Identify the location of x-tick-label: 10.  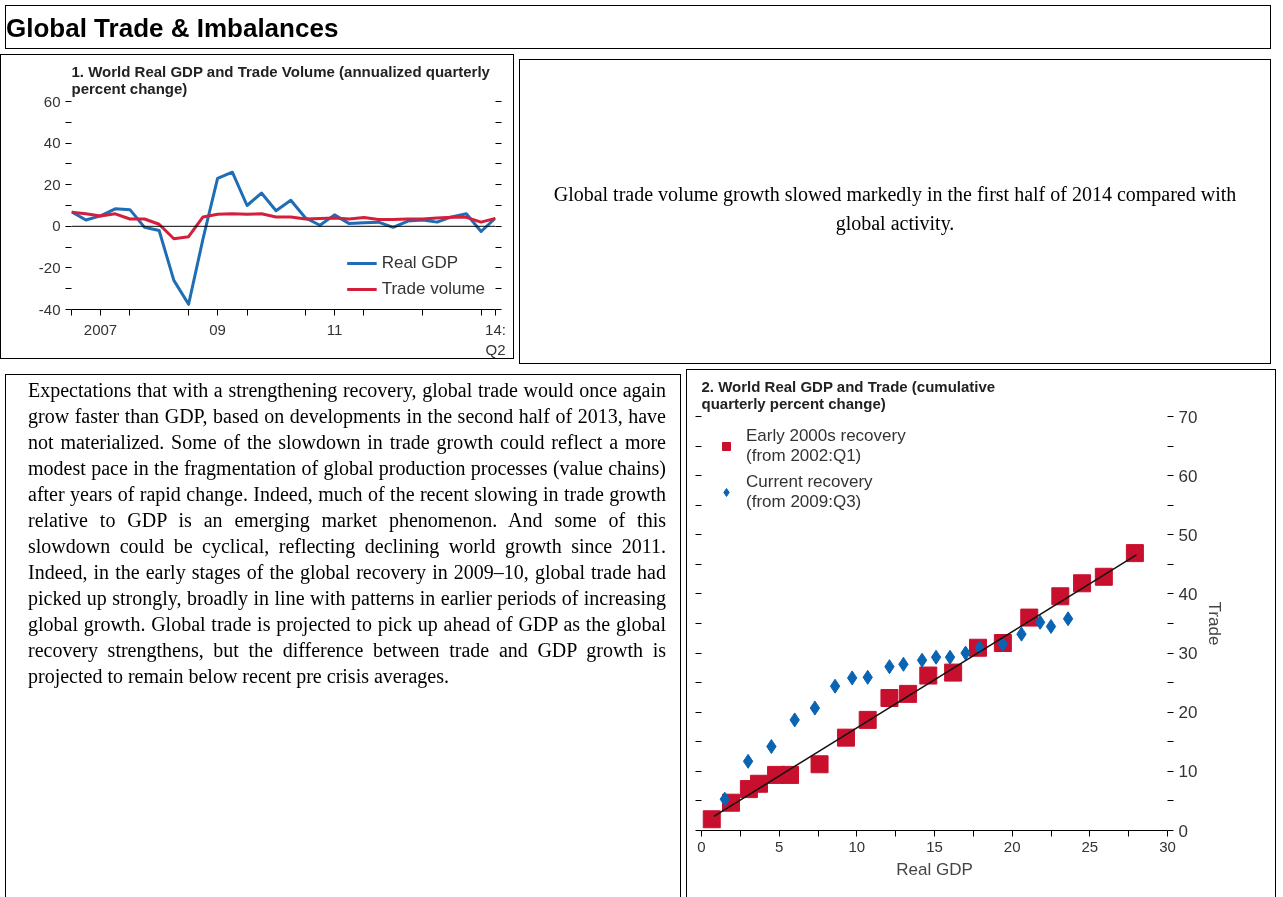
(857, 846).